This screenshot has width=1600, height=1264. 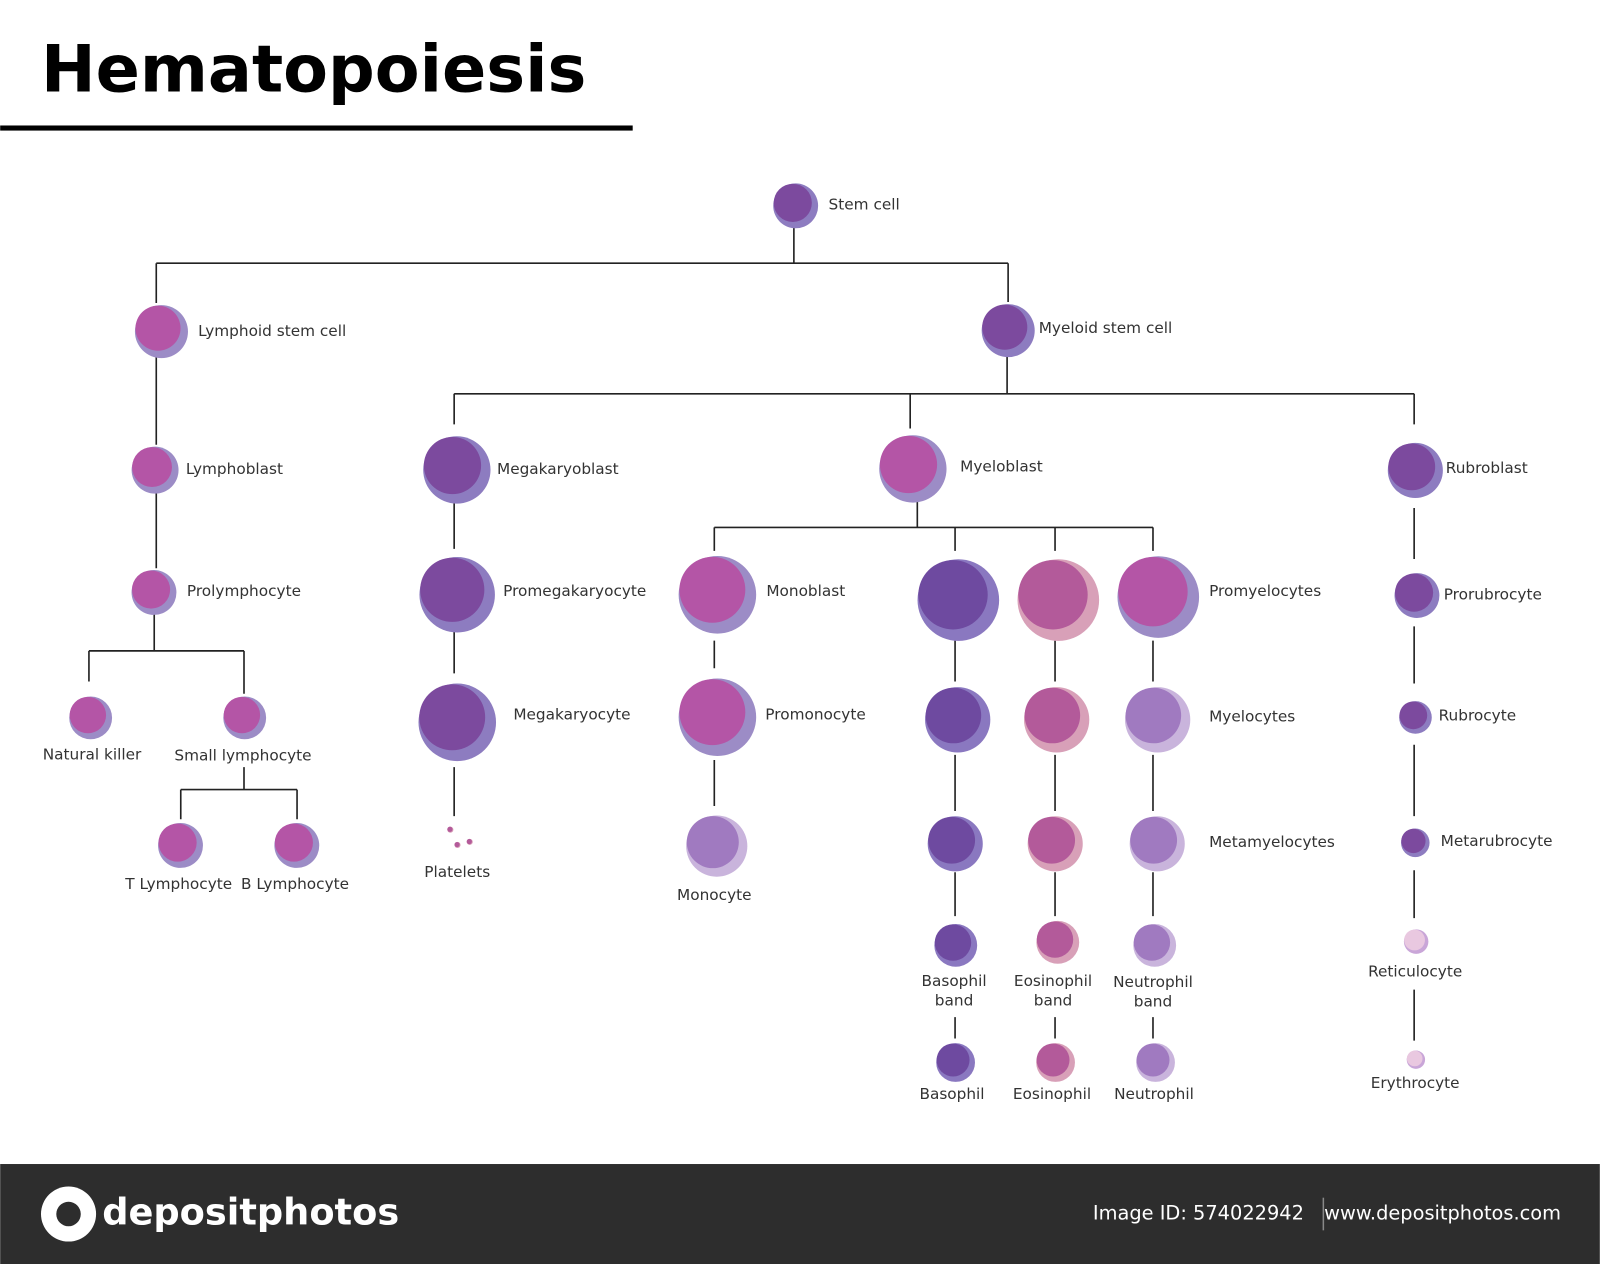 What do you see at coordinates (571, 715) in the screenshot?
I see `node-label: Megakaryocyte` at bounding box center [571, 715].